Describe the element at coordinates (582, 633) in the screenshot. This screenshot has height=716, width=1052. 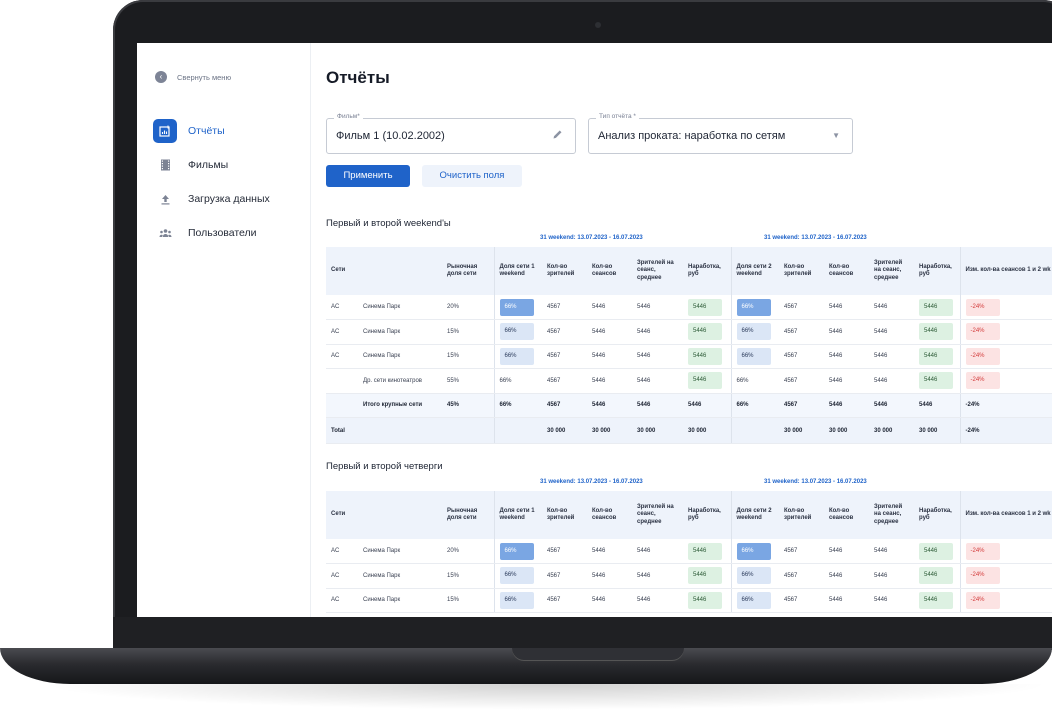
I see `screen-bezel` at that location.